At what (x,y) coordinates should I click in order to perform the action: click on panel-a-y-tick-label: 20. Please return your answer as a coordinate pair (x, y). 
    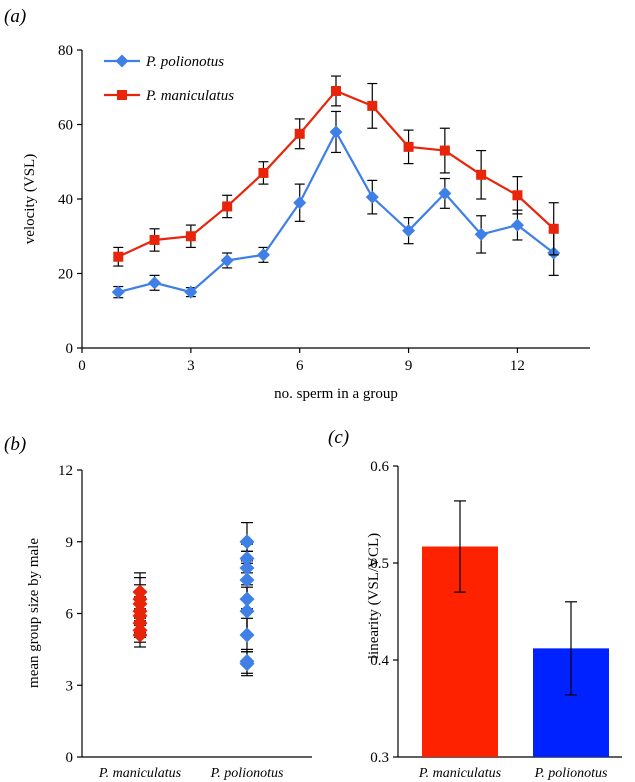
    Looking at the image, I should click on (65, 275).